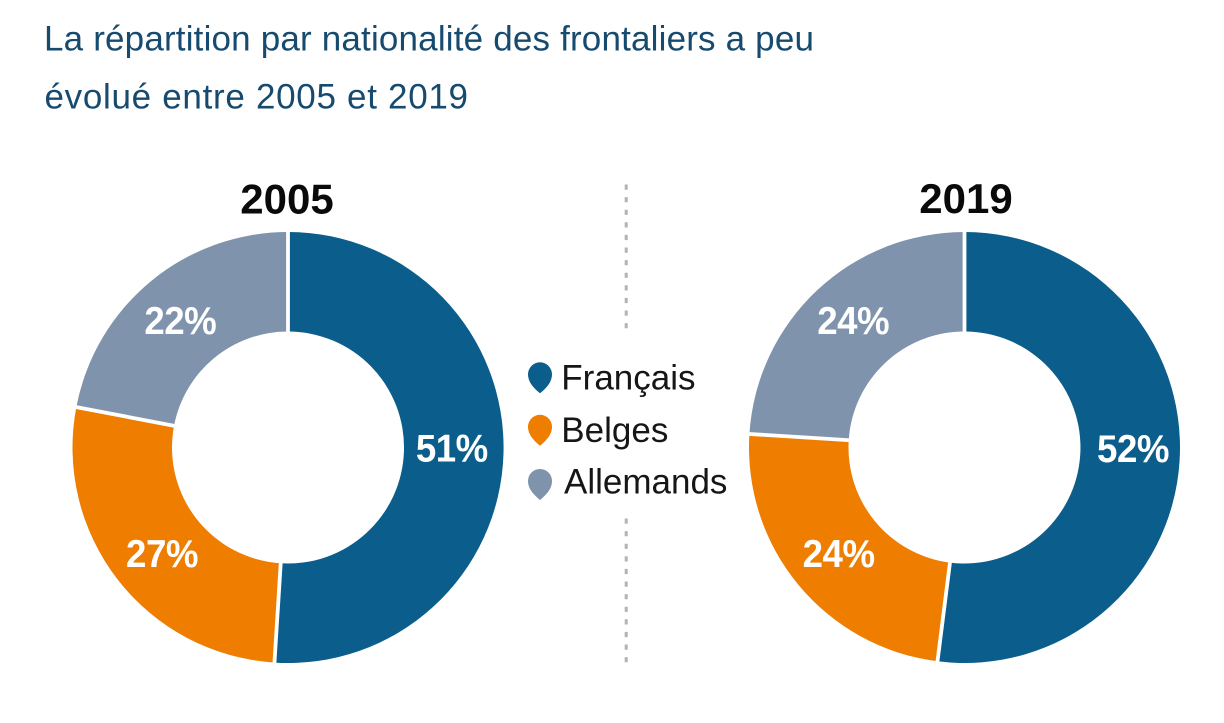 The image size is (1224, 723). What do you see at coordinates (614, 430) in the screenshot?
I see `svg-text: Belges` at bounding box center [614, 430].